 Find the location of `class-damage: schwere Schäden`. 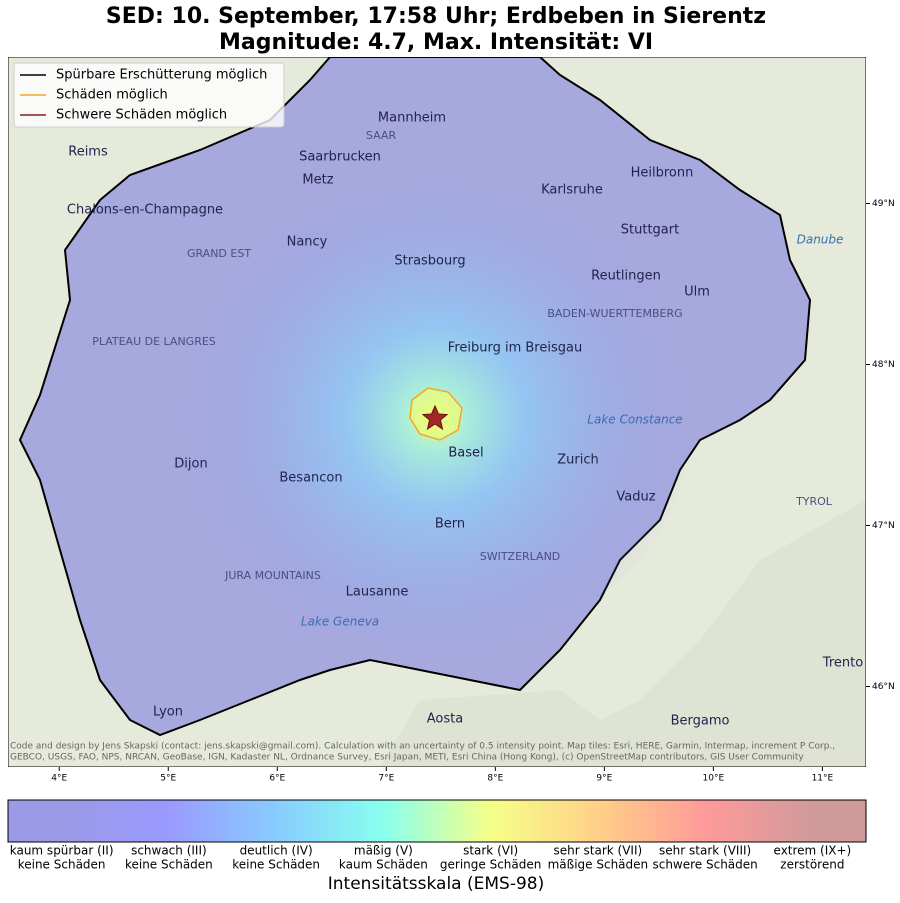

class-damage: schwere Schäden is located at coordinates (704, 865).